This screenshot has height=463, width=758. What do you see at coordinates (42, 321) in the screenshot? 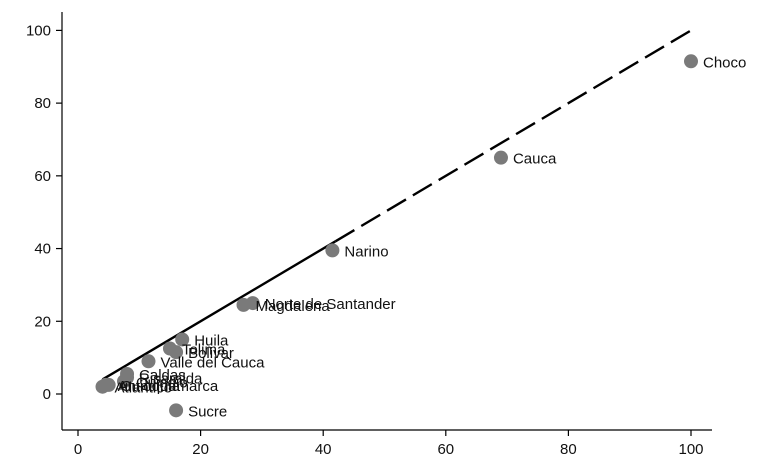
I see `y-tick-label: 20` at bounding box center [42, 321].